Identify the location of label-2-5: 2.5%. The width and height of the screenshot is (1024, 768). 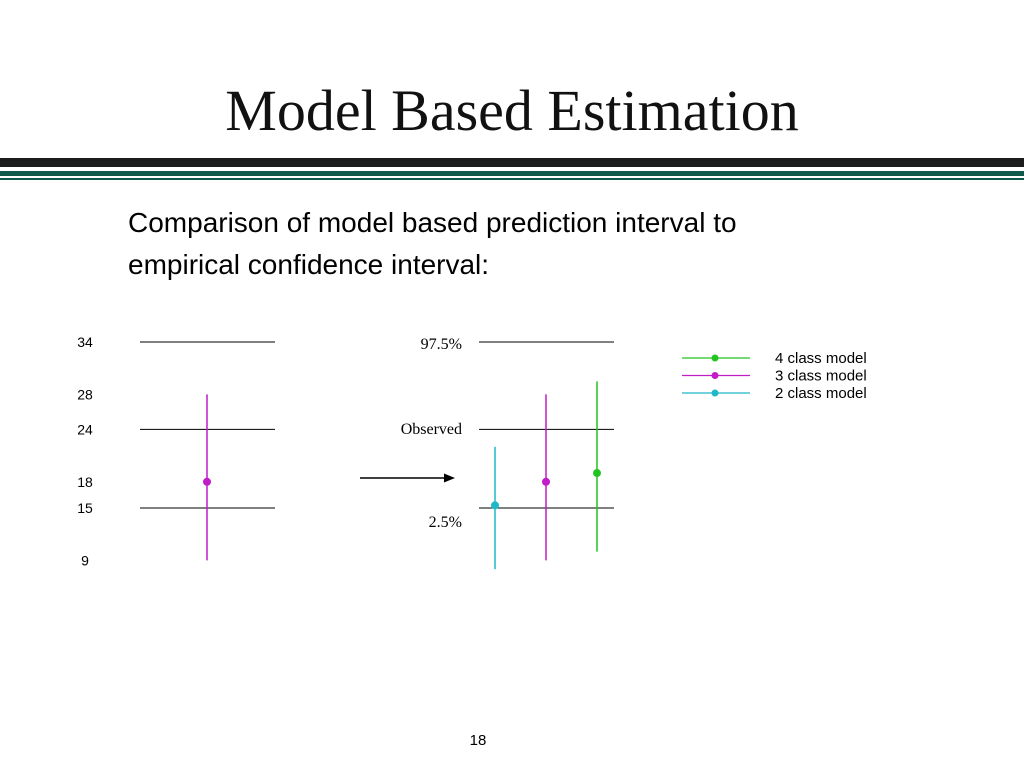
(445, 522).